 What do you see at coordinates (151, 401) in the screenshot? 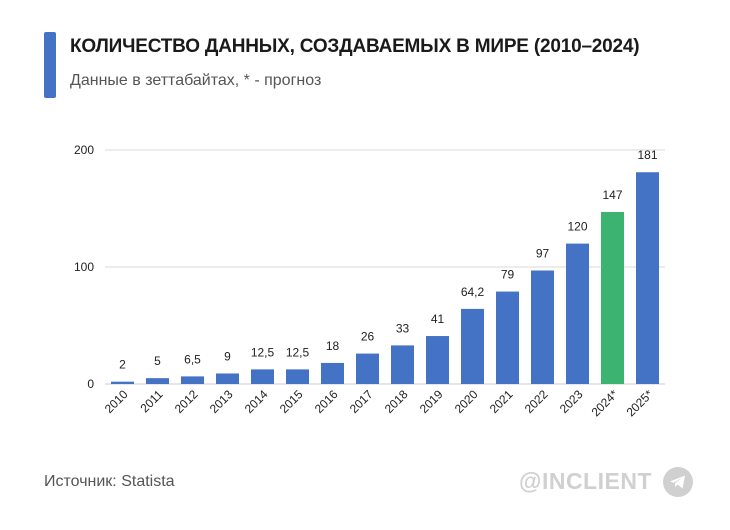
I see `x-tick-label: 2011` at bounding box center [151, 401].